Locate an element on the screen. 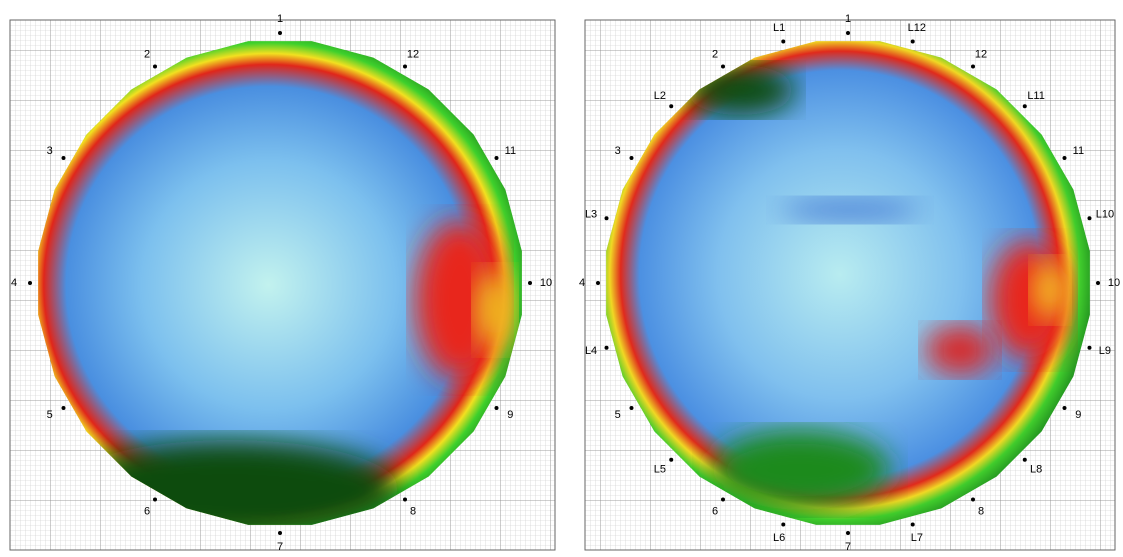 This screenshot has height=557, width=1123. l-point-label: L1 is located at coordinates (779, 28).